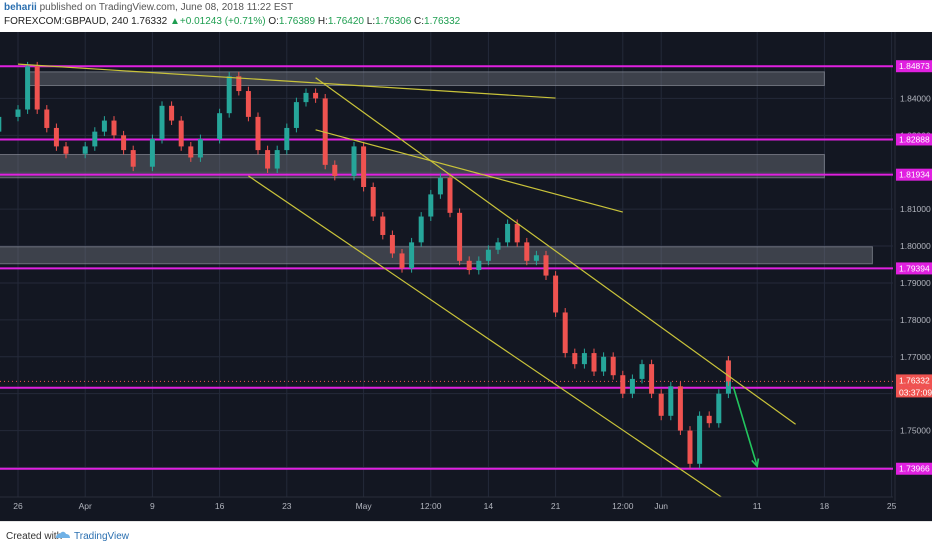 The image size is (932, 550). I want to click on low-value: 1.76306, so click(393, 21).